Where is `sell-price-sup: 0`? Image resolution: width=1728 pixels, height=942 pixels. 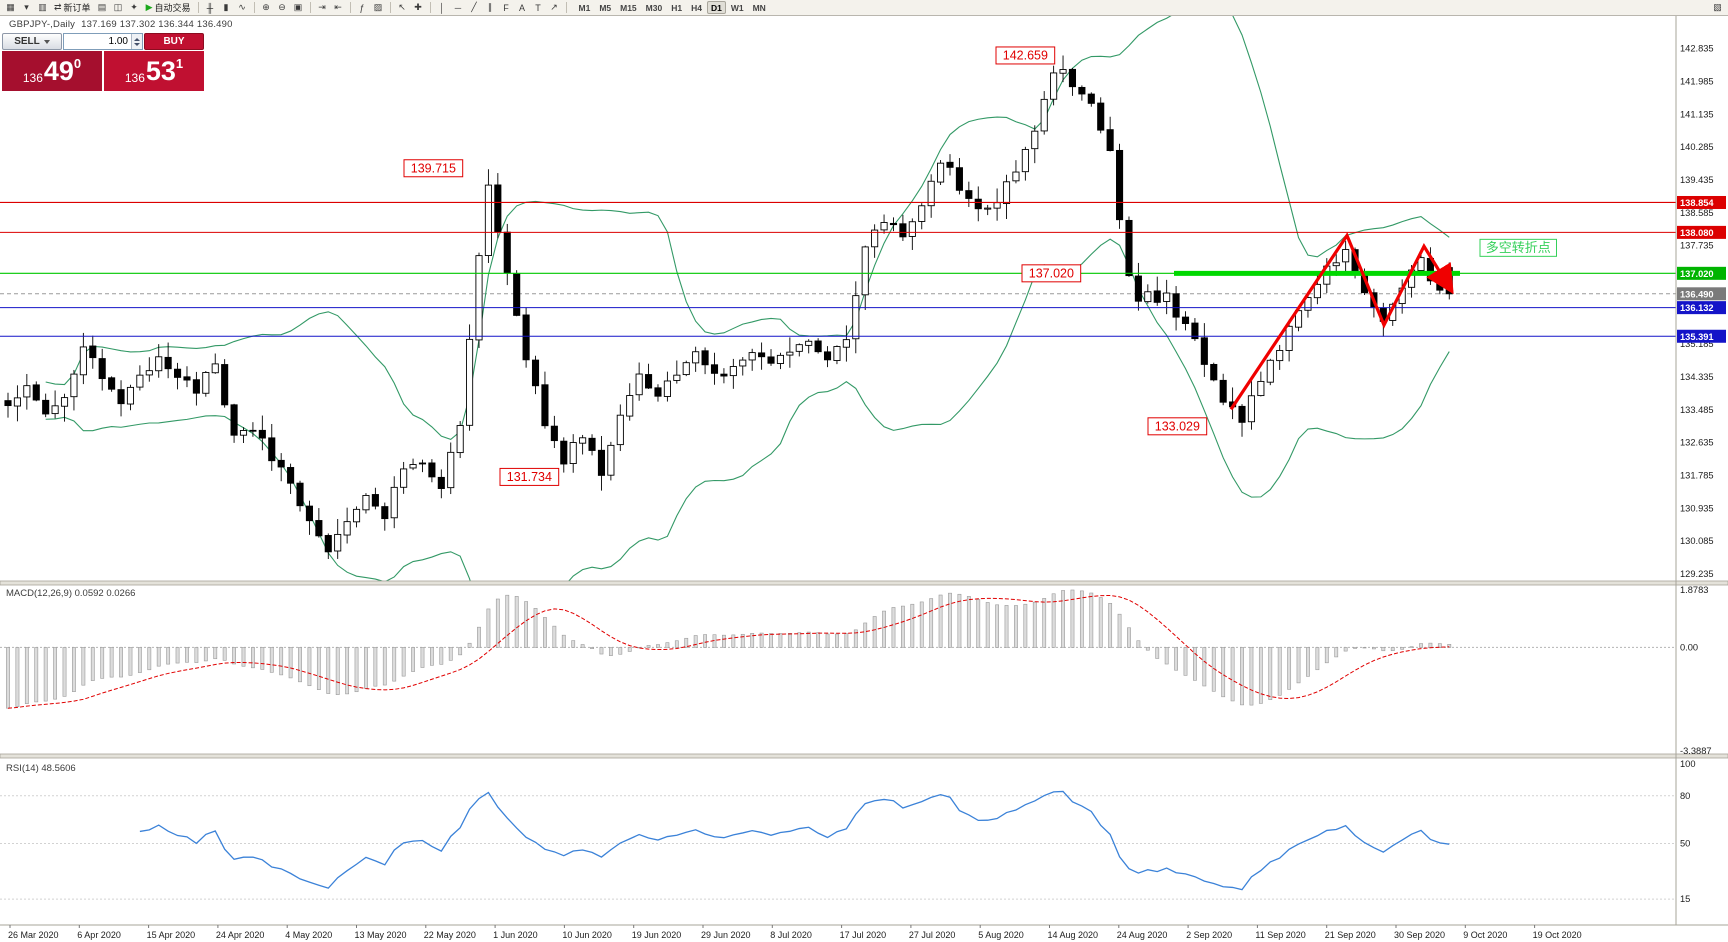
sell-price-sup: 0 is located at coordinates (77, 63).